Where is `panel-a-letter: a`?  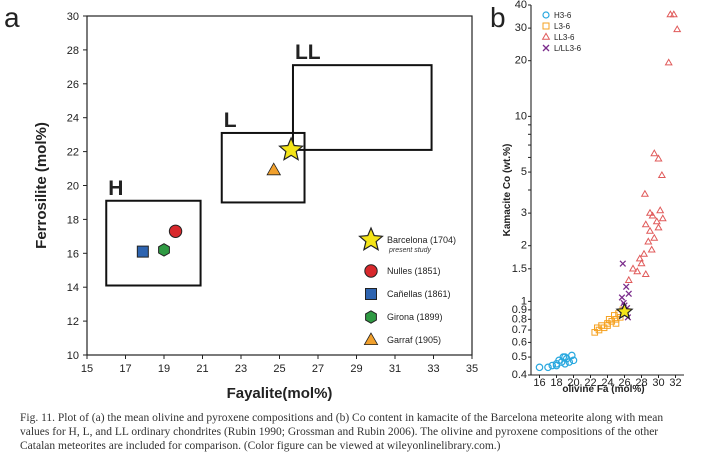
panel-a-letter: a is located at coordinates (12, 17).